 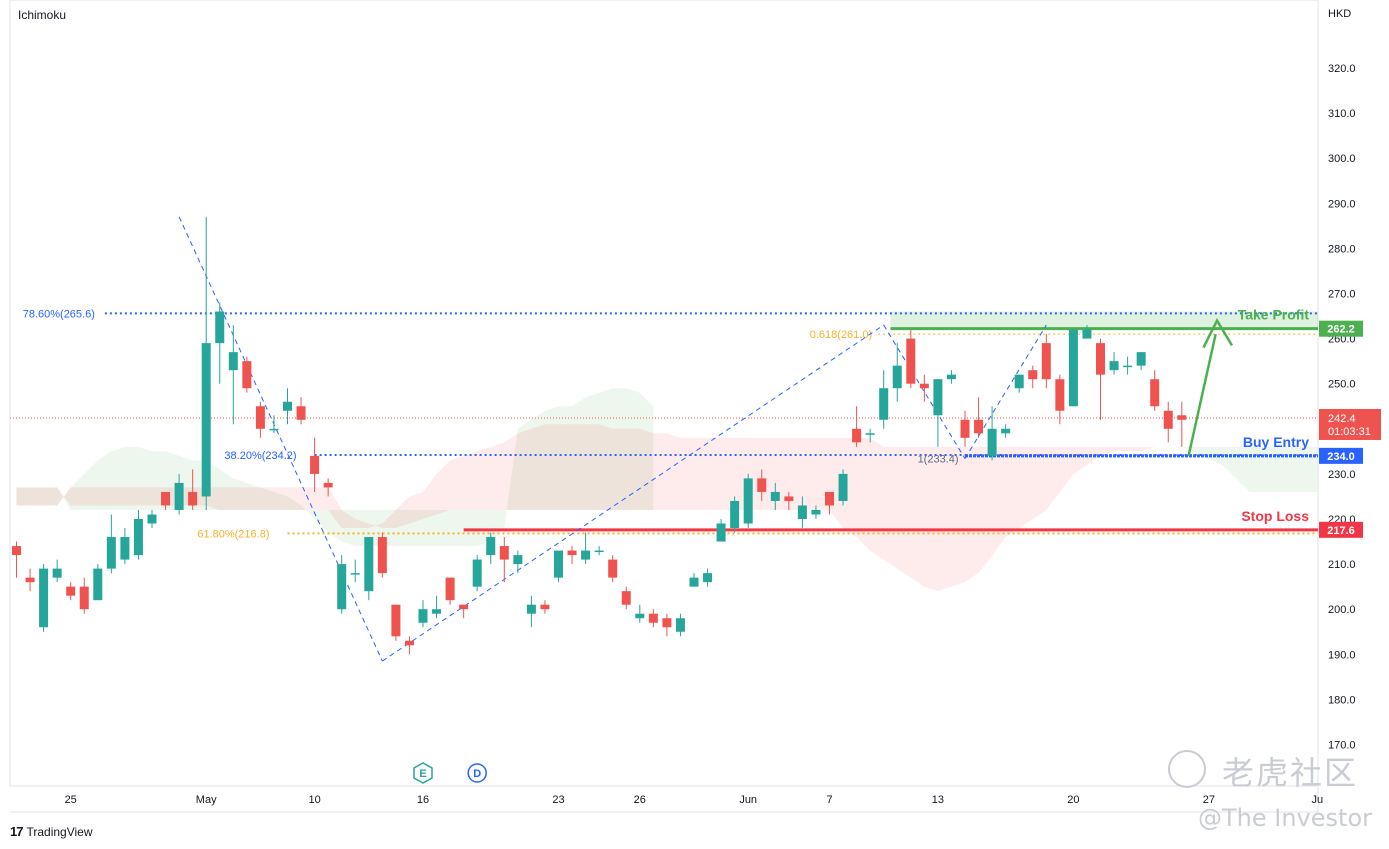 What do you see at coordinates (1340, 14) in the screenshot?
I see `currency-label: HKD` at bounding box center [1340, 14].